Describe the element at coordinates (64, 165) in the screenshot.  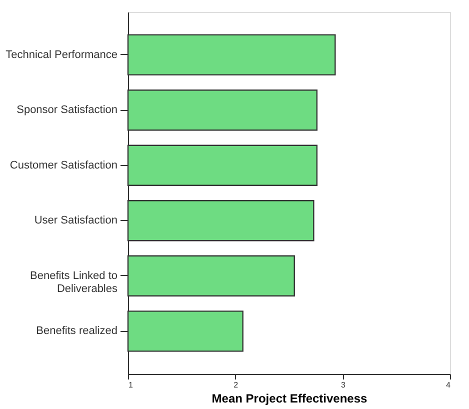
I see `y-tick-label: Customer Satisfaction` at that location.